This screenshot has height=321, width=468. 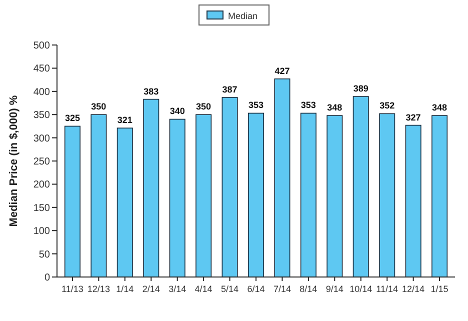 What do you see at coordinates (177, 111) in the screenshot?
I see `data-label: 340` at bounding box center [177, 111].